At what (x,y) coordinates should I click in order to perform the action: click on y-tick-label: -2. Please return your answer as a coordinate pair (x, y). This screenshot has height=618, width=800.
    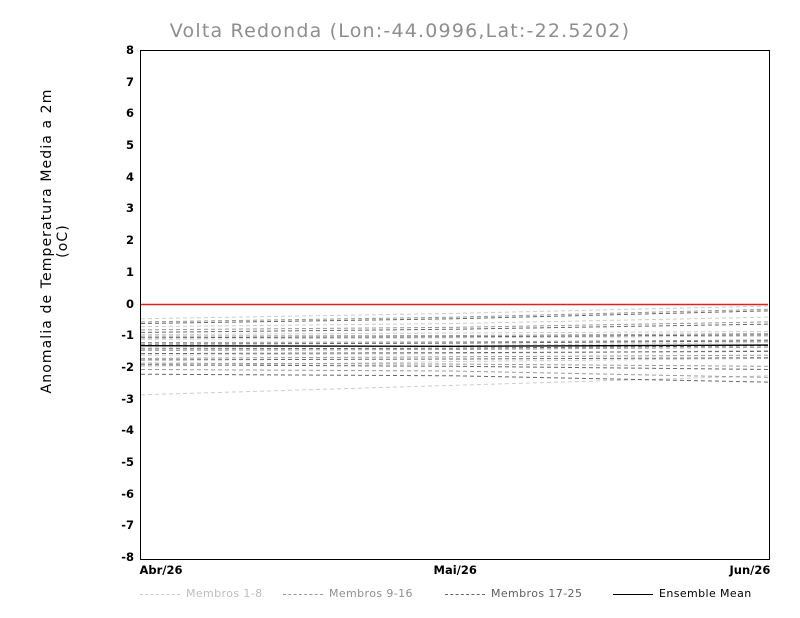
    Looking at the image, I should click on (127, 366).